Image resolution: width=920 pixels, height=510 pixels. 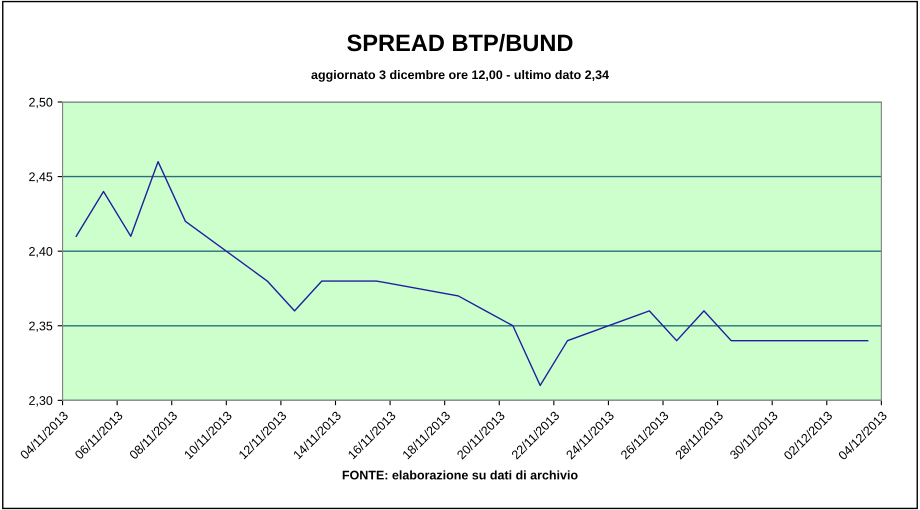 What do you see at coordinates (40, 401) in the screenshot?
I see `y-tick-label: 2,30` at bounding box center [40, 401].